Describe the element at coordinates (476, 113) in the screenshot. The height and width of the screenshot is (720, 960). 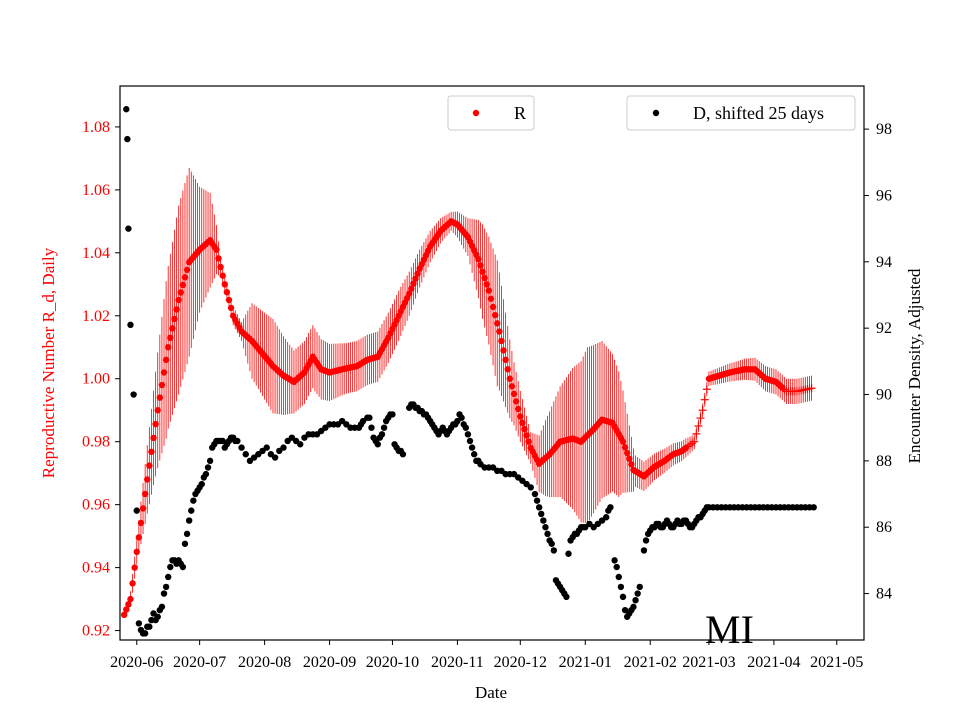
I see `legend-r-marker` at that location.